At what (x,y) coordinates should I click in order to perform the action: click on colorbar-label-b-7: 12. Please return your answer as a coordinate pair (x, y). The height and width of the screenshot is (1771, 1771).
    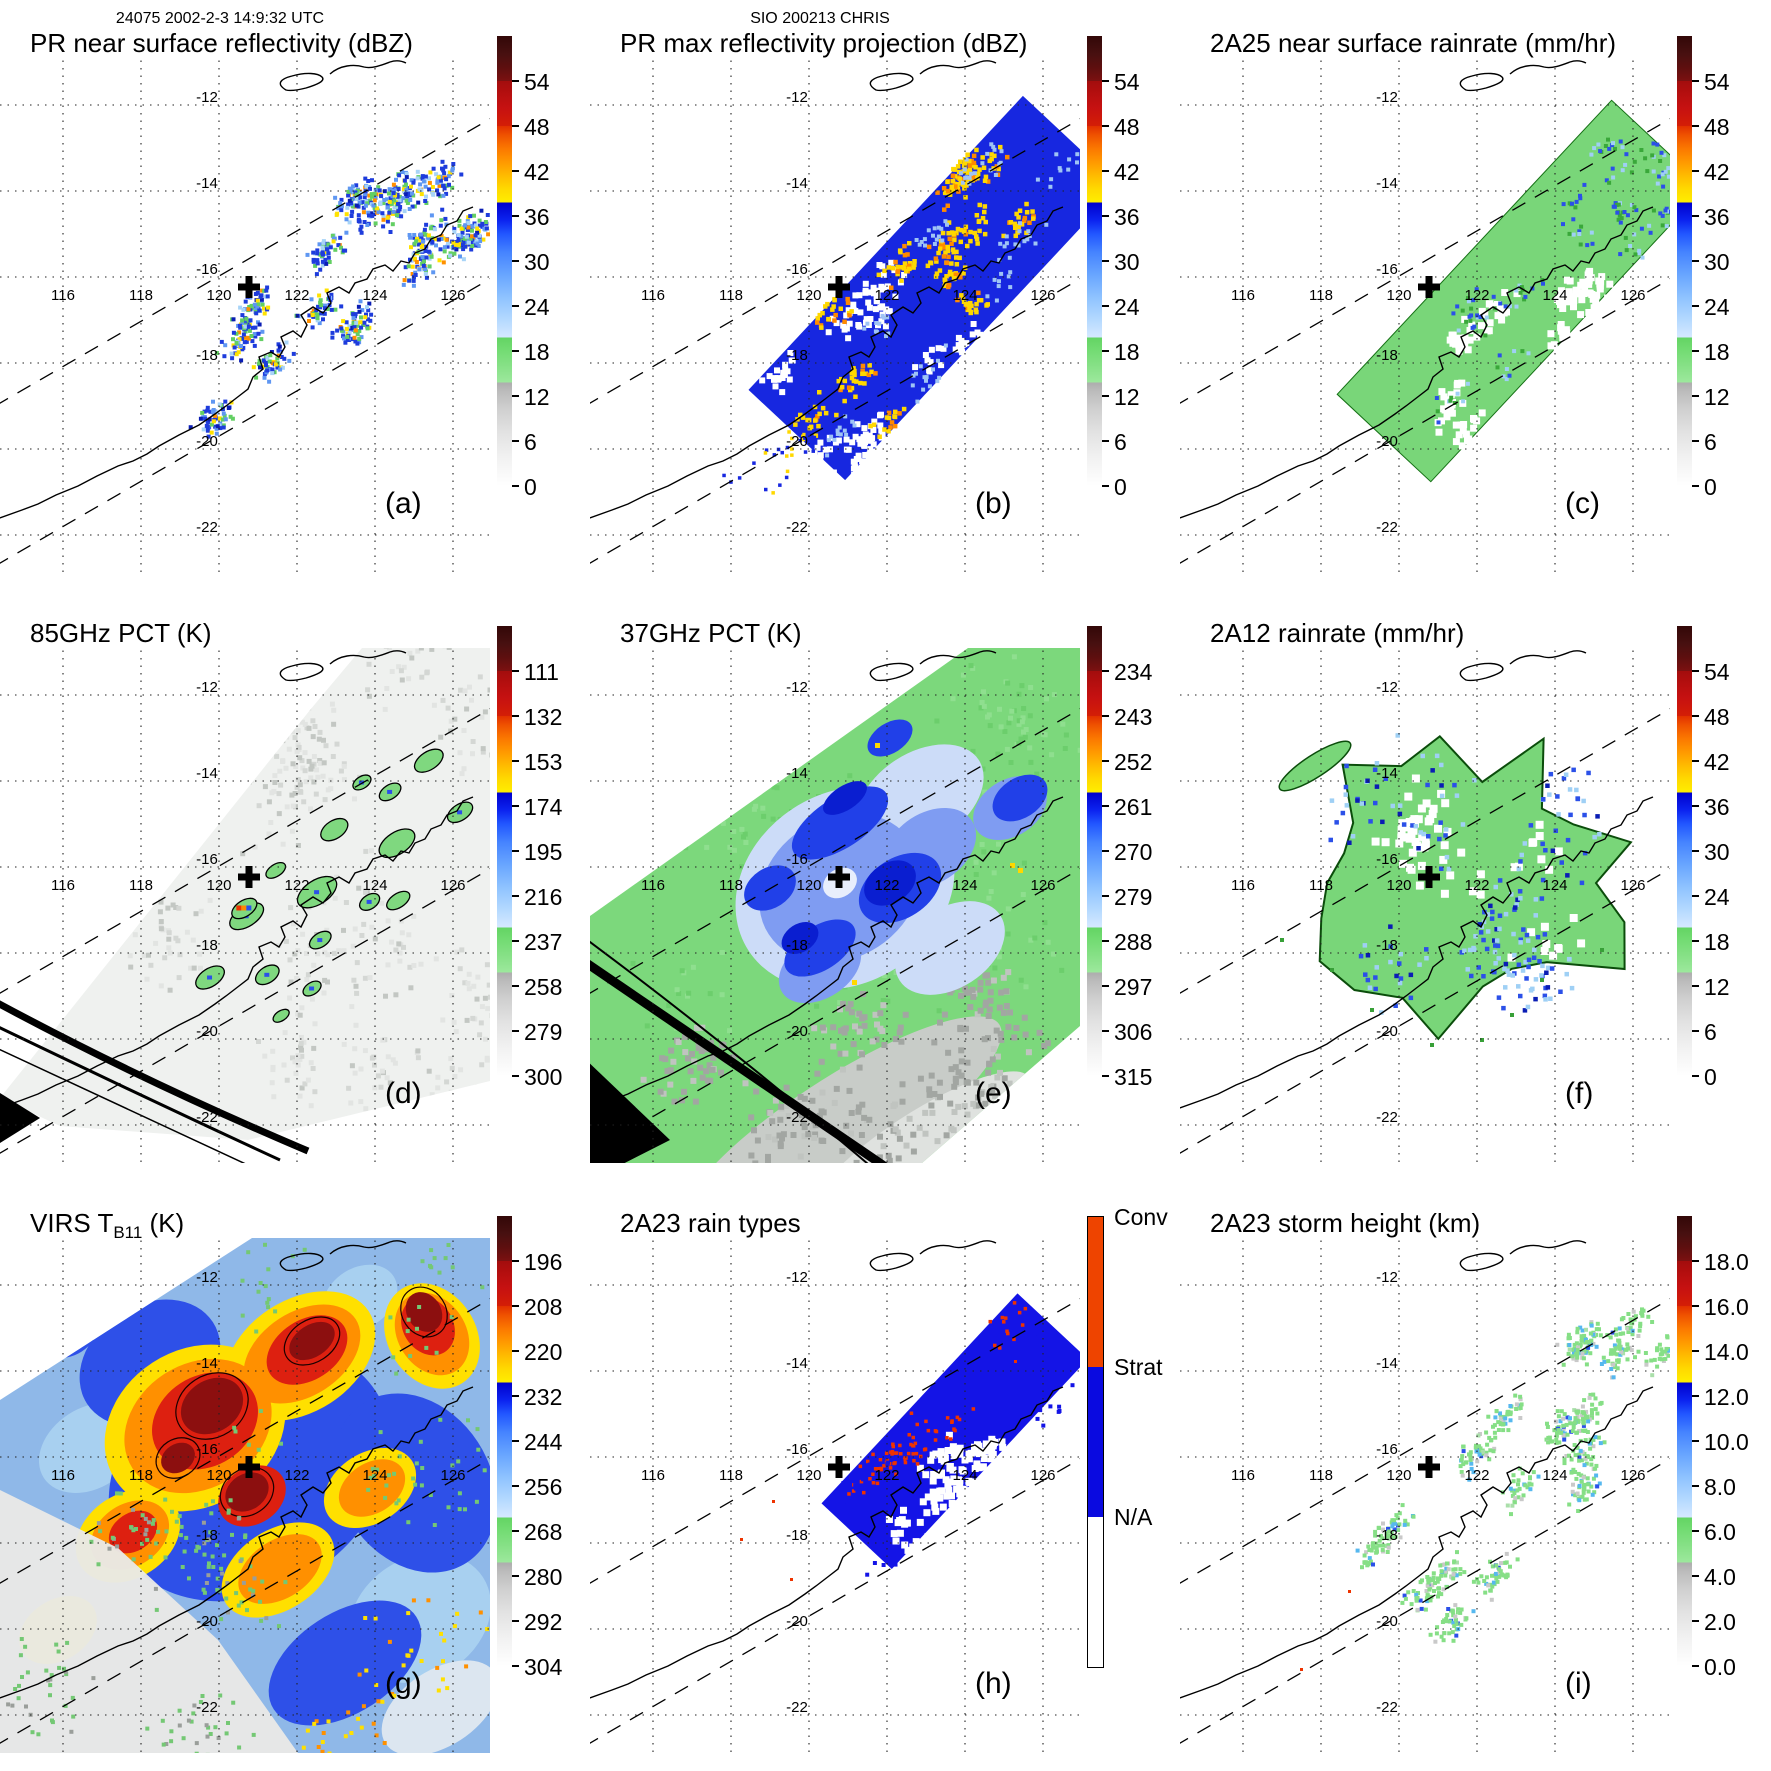
    Looking at the image, I should click on (1127, 397).